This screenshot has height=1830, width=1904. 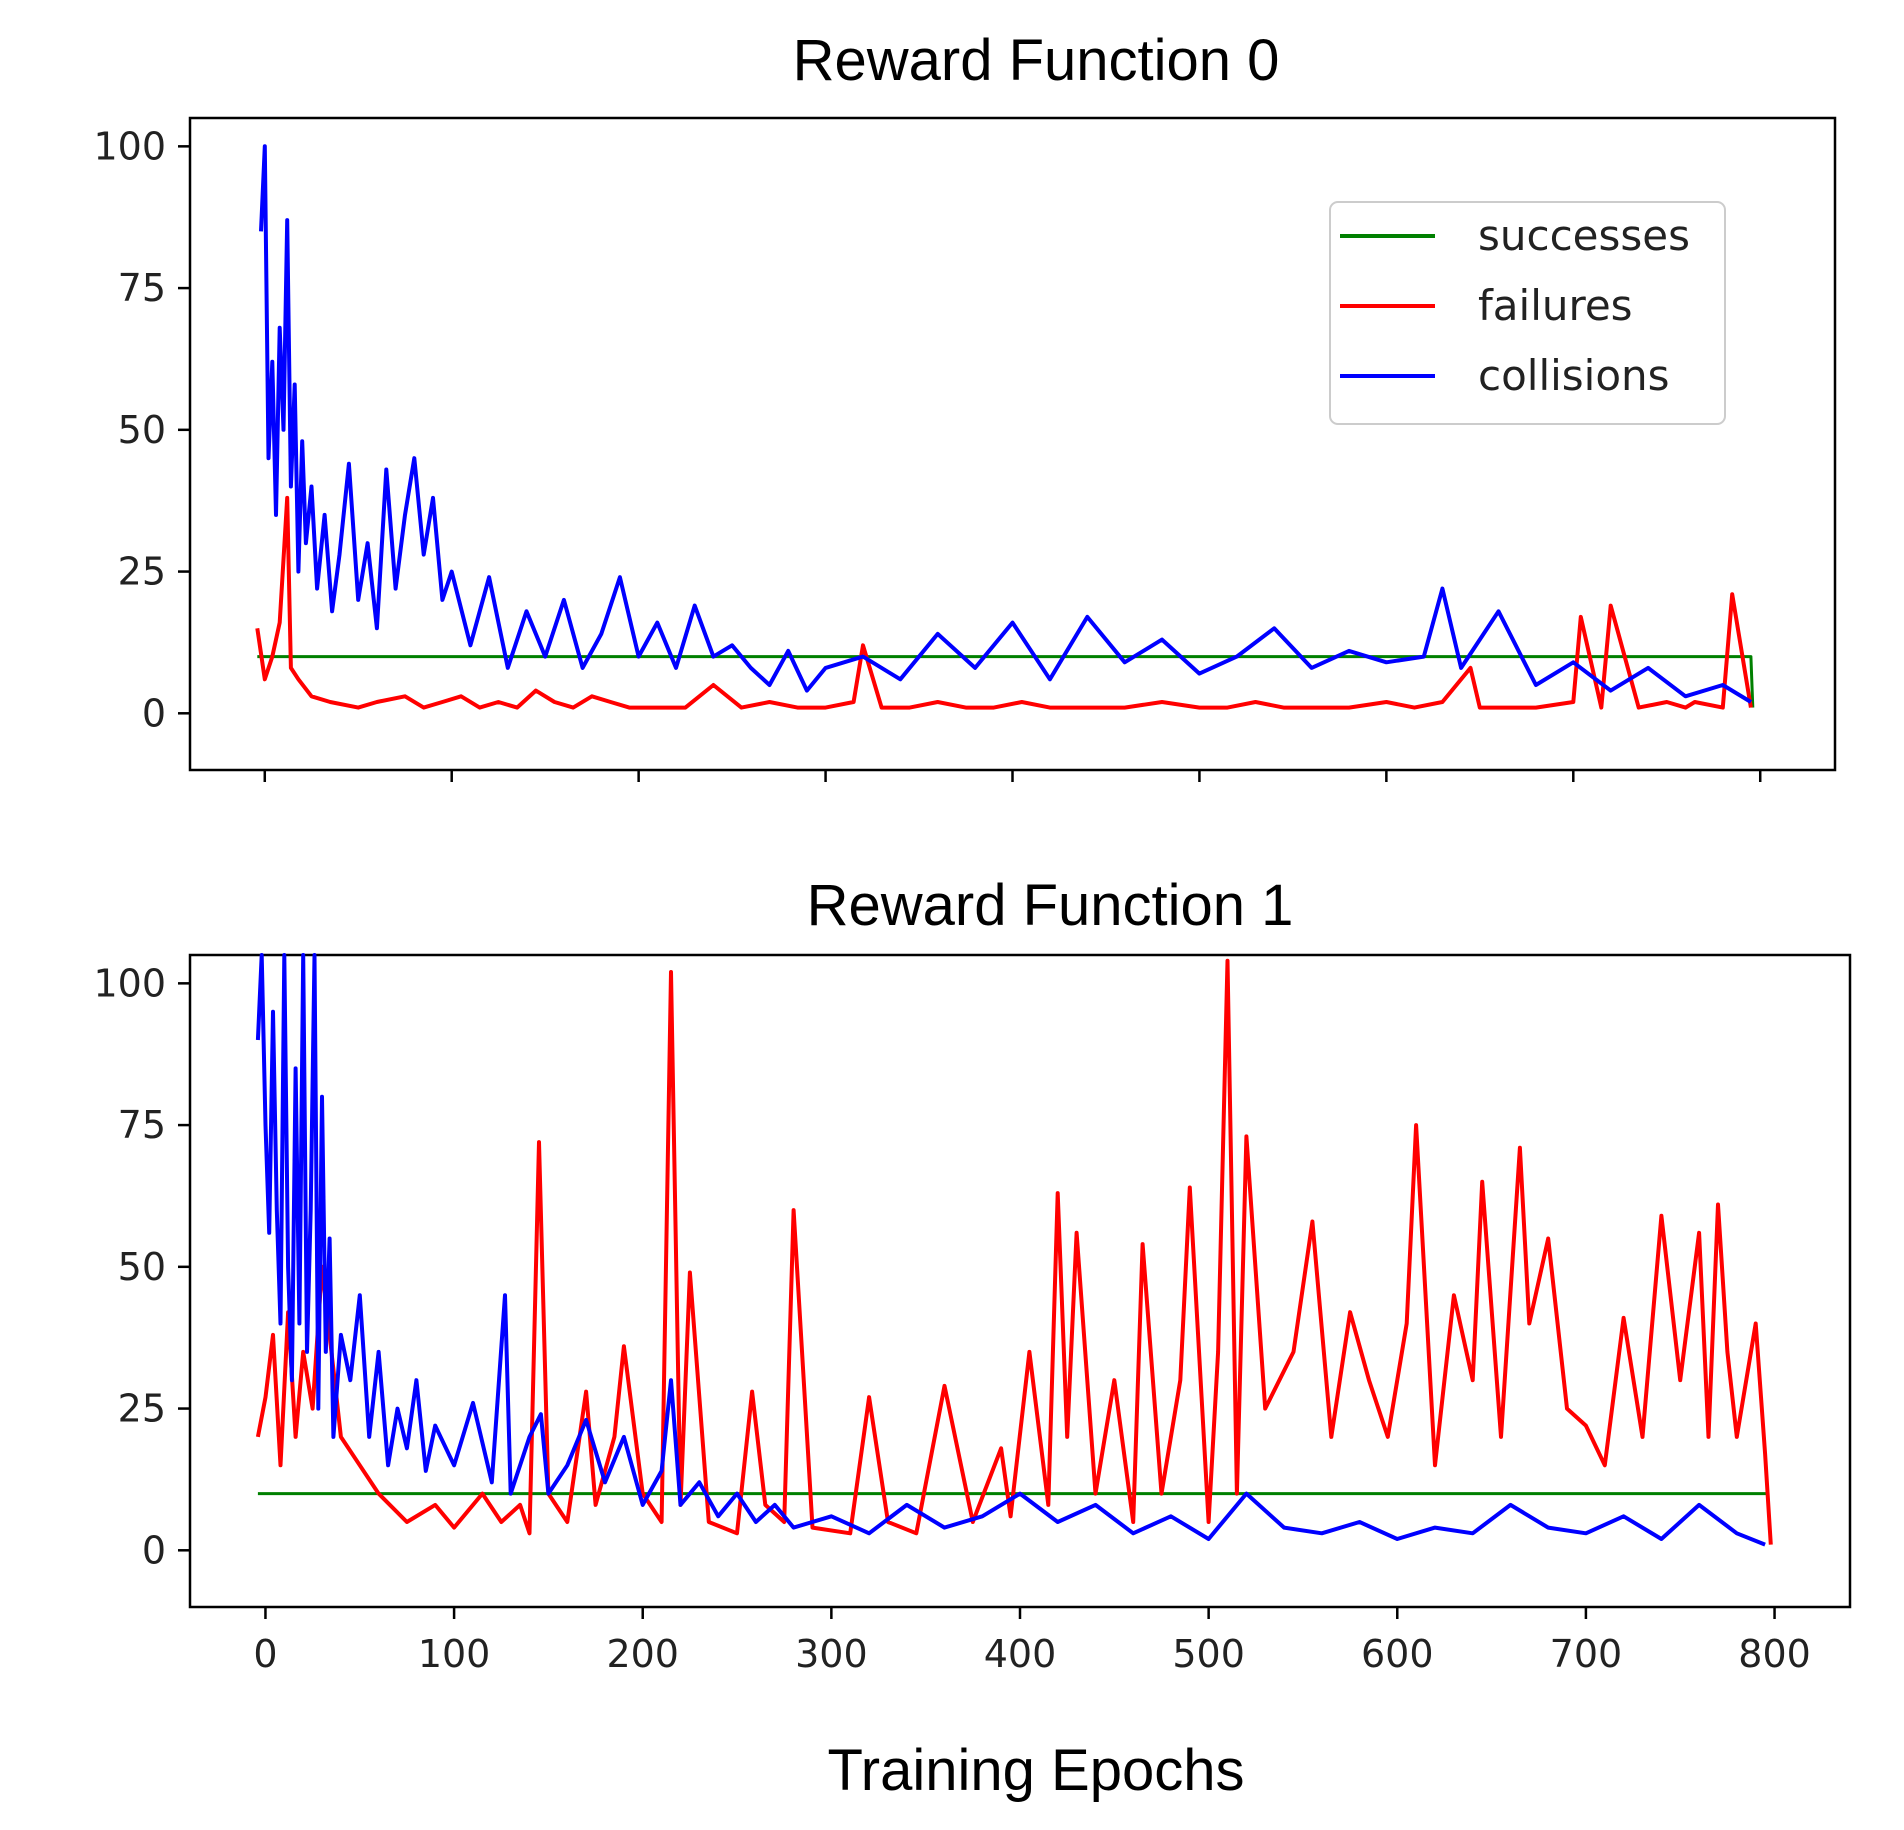 What do you see at coordinates (1555, 305) in the screenshot?
I see `legend-label-failures: failures` at bounding box center [1555, 305].